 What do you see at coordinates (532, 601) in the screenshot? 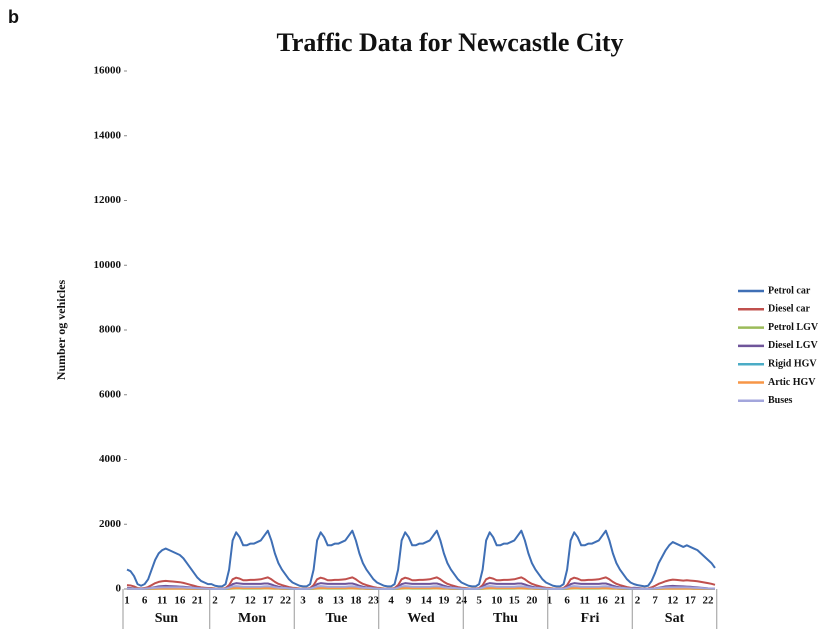
I see `x-tick-label: 20` at bounding box center [532, 601].